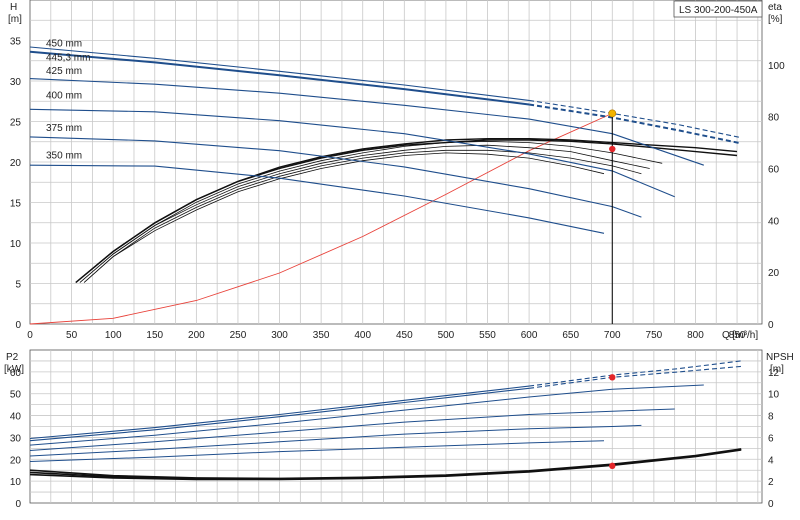 This screenshot has width=800, height=520. I want to click on x-tick-label: 800, so click(695, 335).